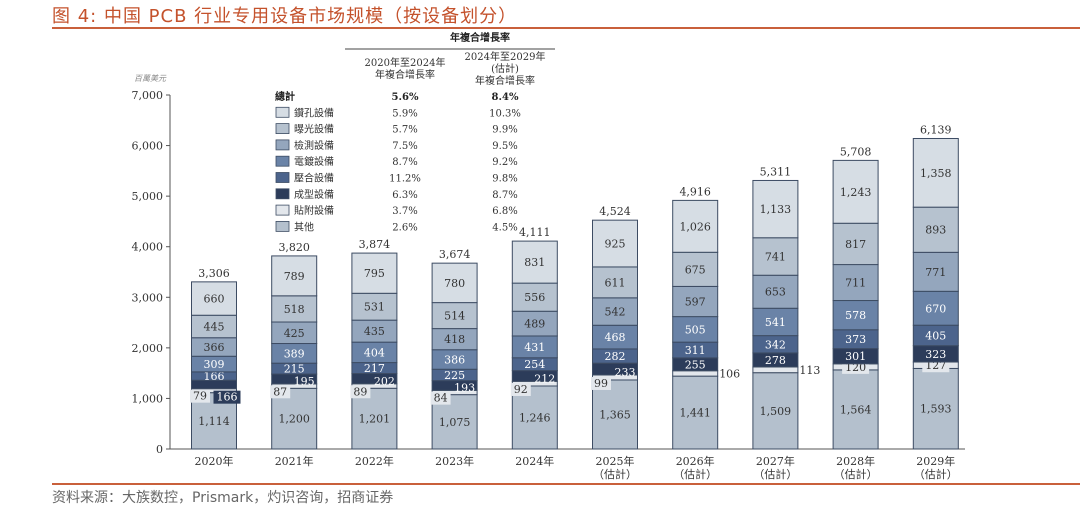 Image resolution: width=1080 pixels, height=517 pixels. What do you see at coordinates (294, 333) in the screenshot?
I see `data-label: 425` at bounding box center [294, 333].